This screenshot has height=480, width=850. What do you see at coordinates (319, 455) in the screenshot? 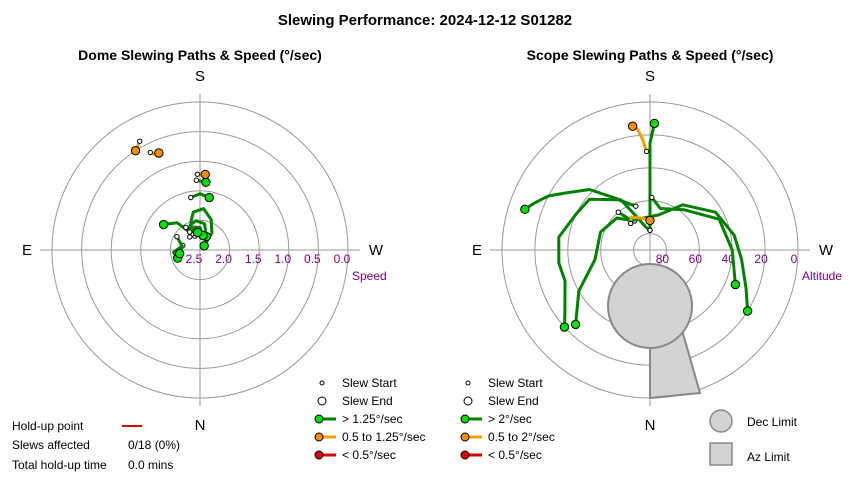
I see `dome-legend-slow-marker` at bounding box center [319, 455].